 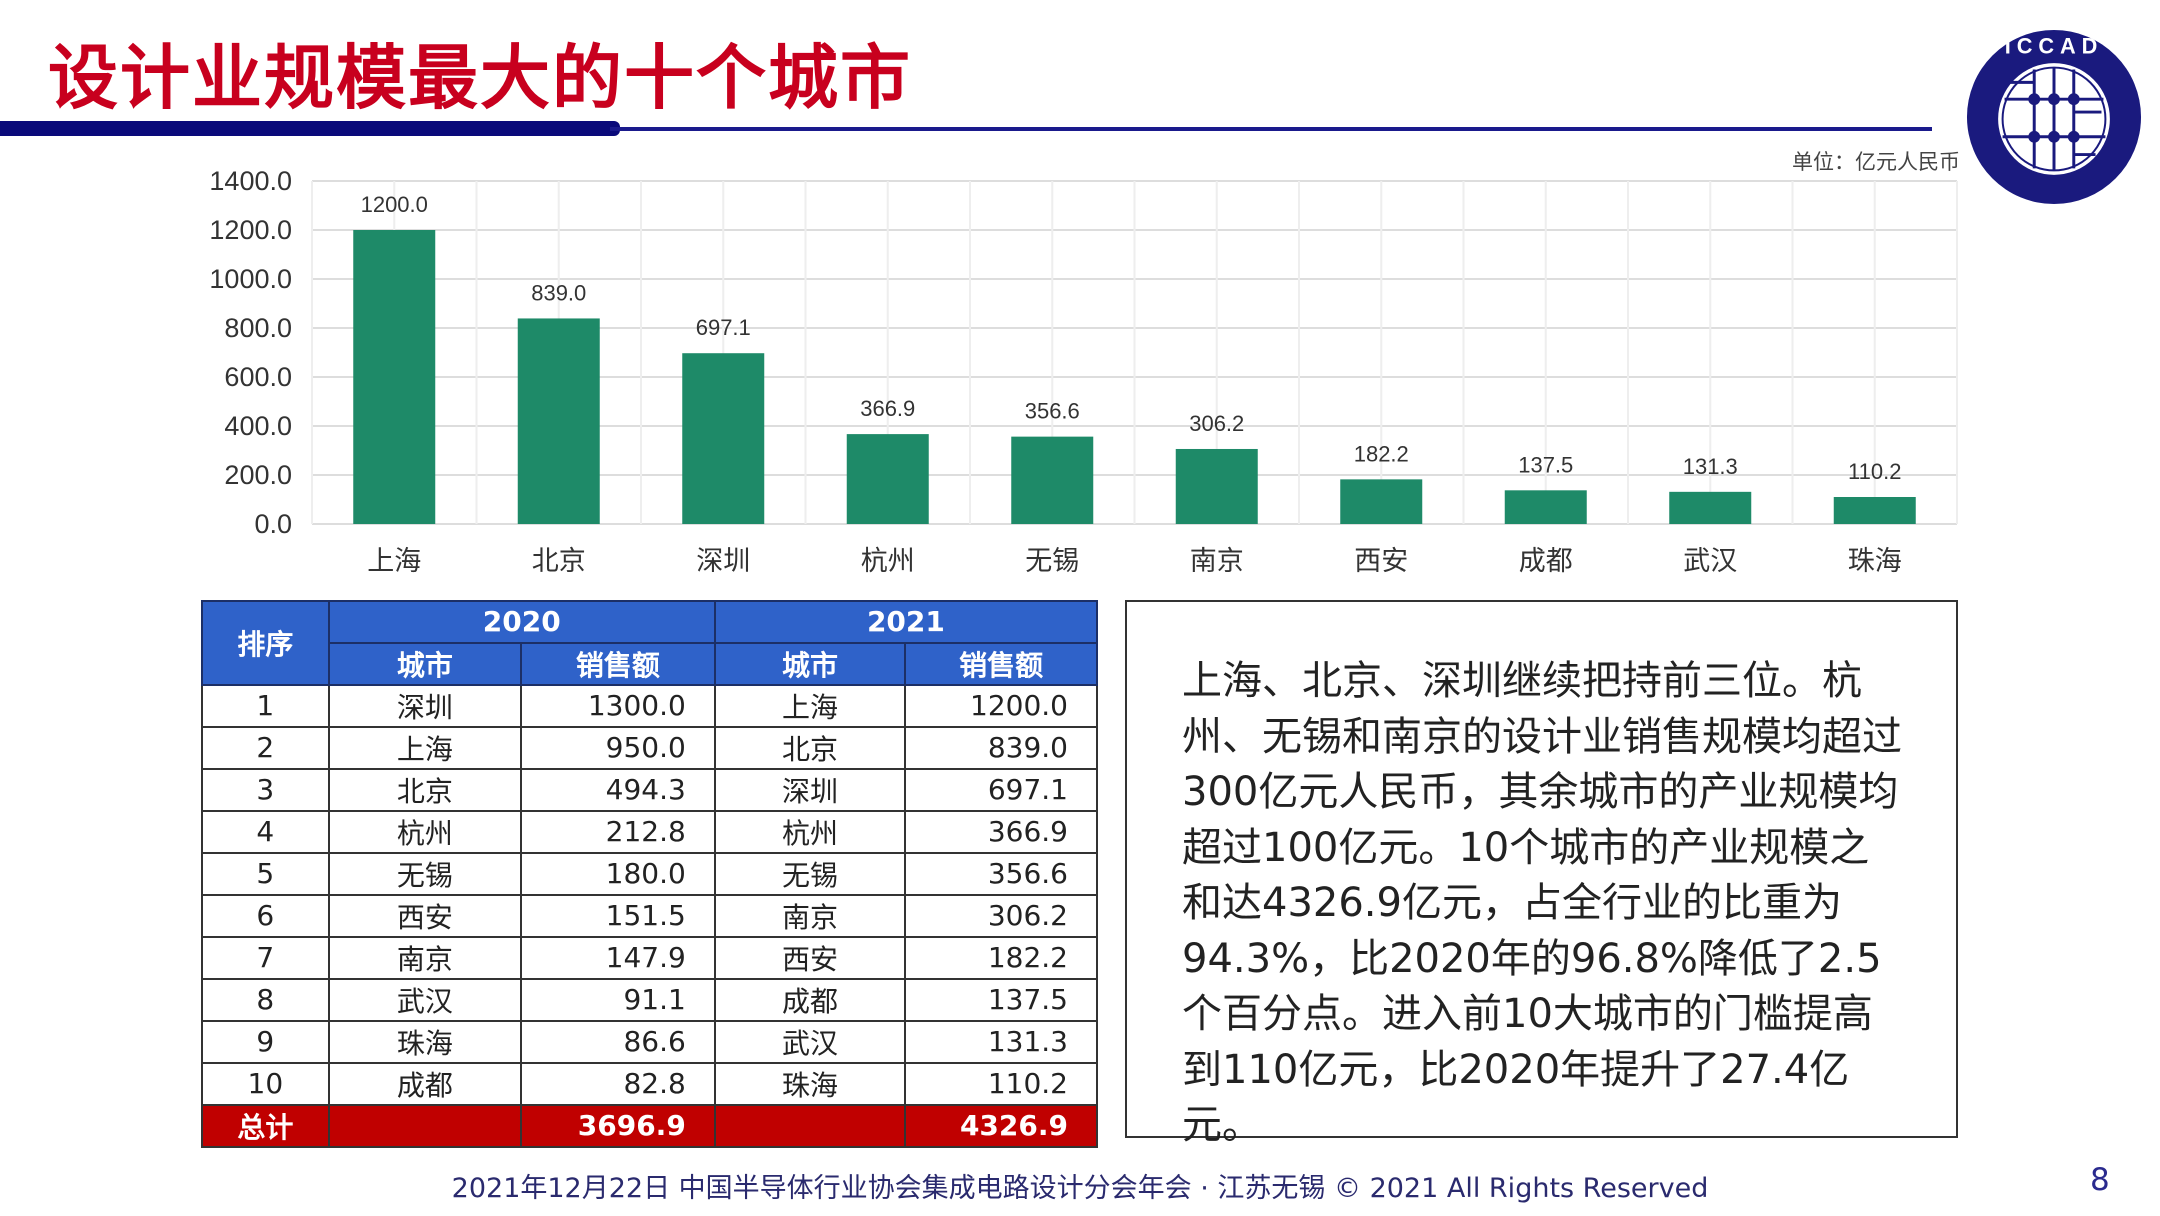 I want to click on data-label: 839.0, so click(x=558, y=292).